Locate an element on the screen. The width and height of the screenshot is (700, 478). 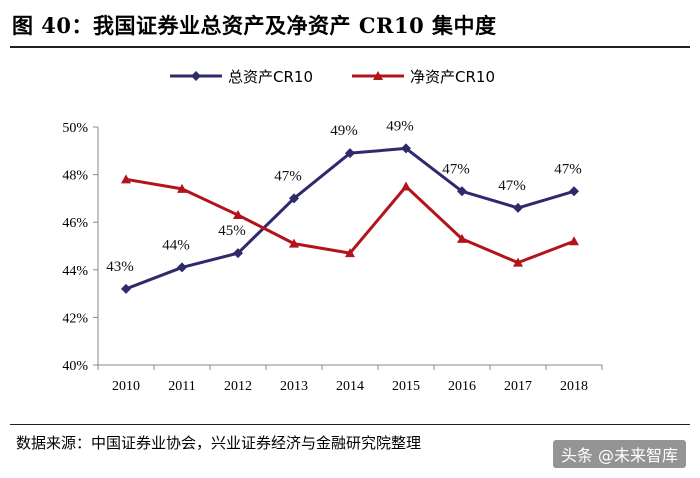
y-tick-label: 42% is located at coordinates (75, 318).